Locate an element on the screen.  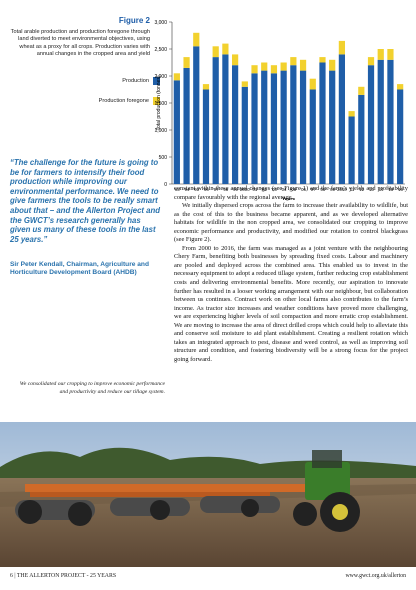
y-tick-label: 1,500 is located at coordinates (160, 104).